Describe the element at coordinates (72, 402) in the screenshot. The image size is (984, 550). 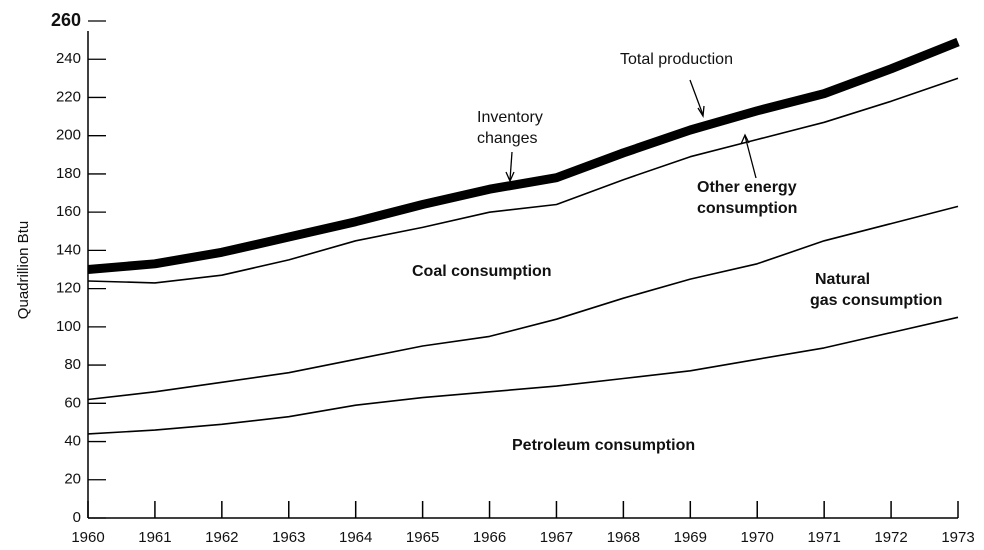
I see `y-tick-label: 60` at that location.